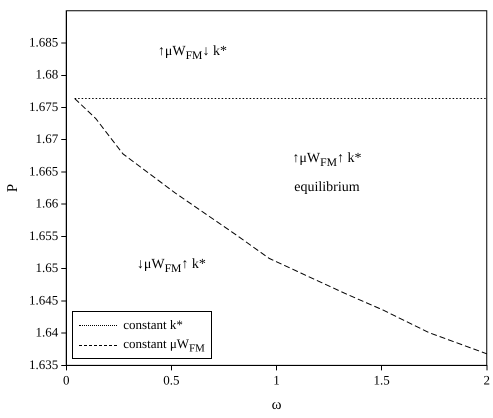  I want to click on y-axis-title: P, so click(12, 188).